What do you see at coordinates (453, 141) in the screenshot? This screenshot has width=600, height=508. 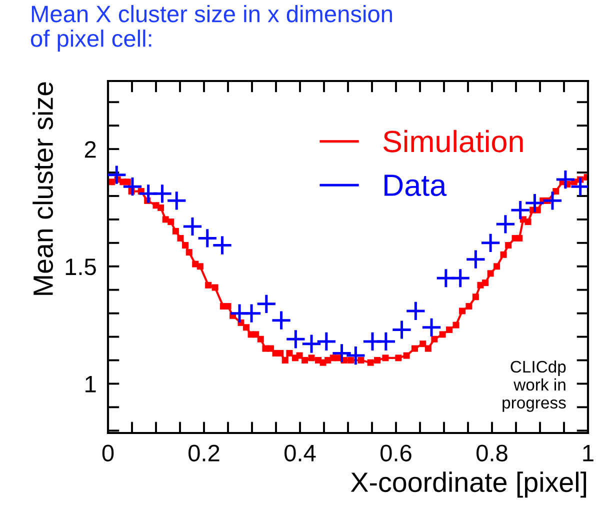 I see `legend-label: Simulation` at bounding box center [453, 141].